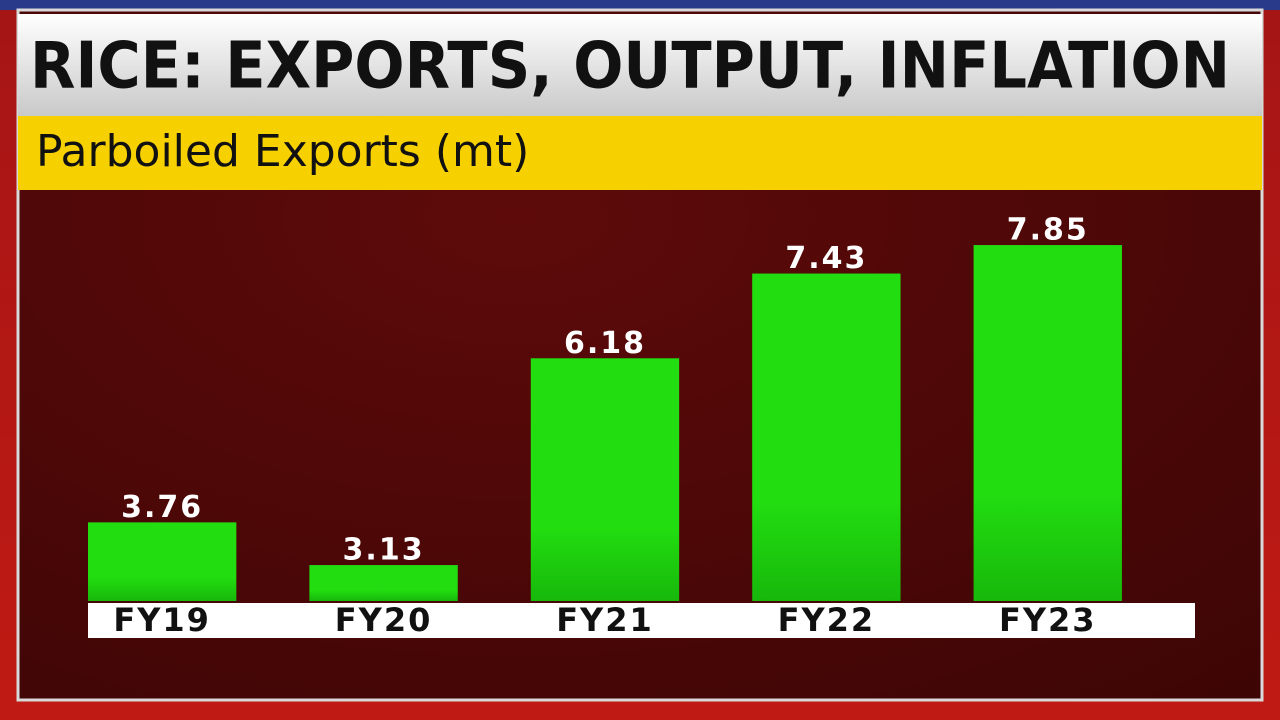 The width and height of the screenshot is (1280, 720). I want to click on title-band, so click(640, 65).